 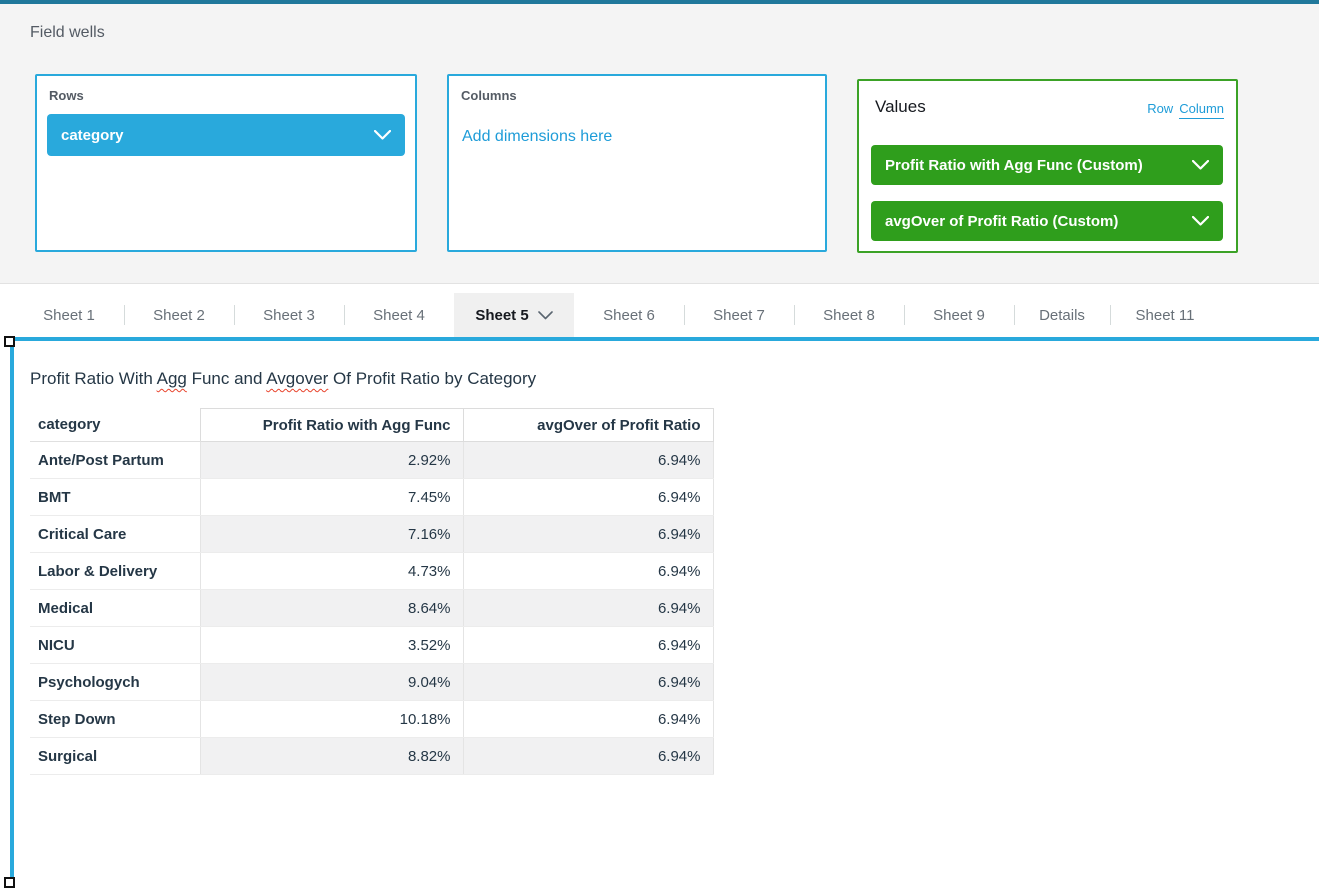 What do you see at coordinates (1002, 221) in the screenshot?
I see `values-pill-2-label: avgOver of Profit Ratio (Custom)` at bounding box center [1002, 221].